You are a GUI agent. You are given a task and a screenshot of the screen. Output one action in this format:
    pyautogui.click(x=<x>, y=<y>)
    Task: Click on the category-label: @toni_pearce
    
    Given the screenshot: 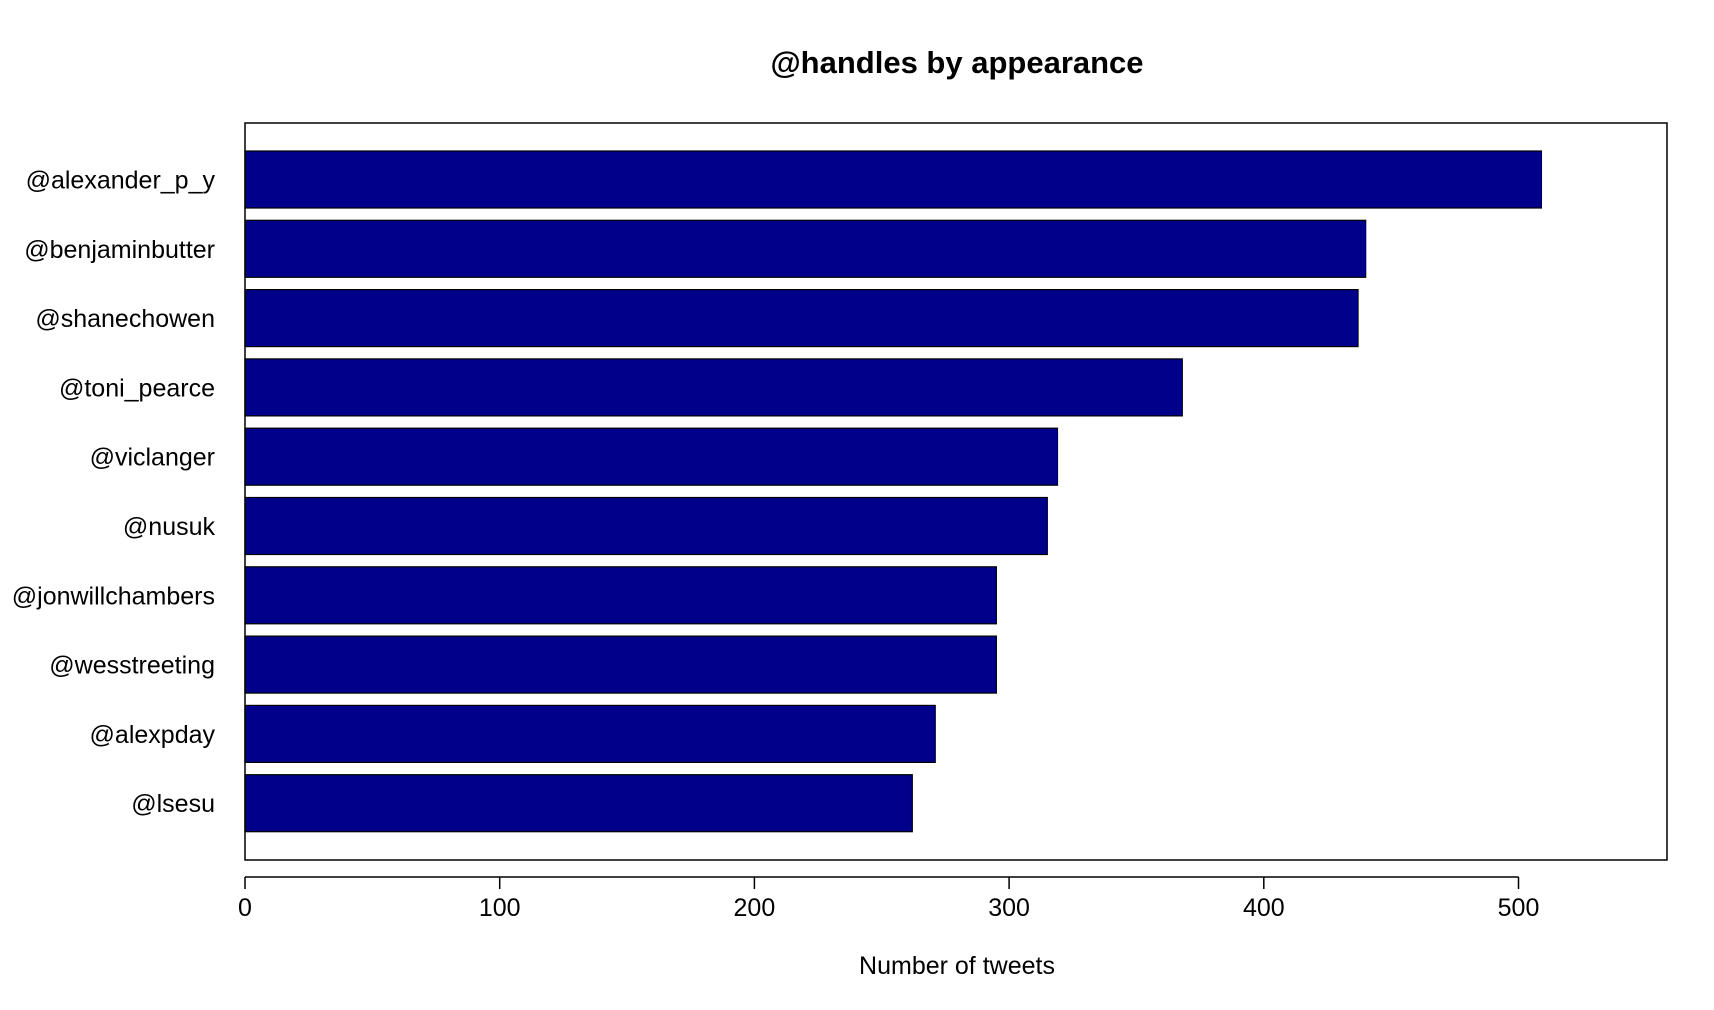 What is the action you would take?
    pyautogui.click(x=137, y=388)
    